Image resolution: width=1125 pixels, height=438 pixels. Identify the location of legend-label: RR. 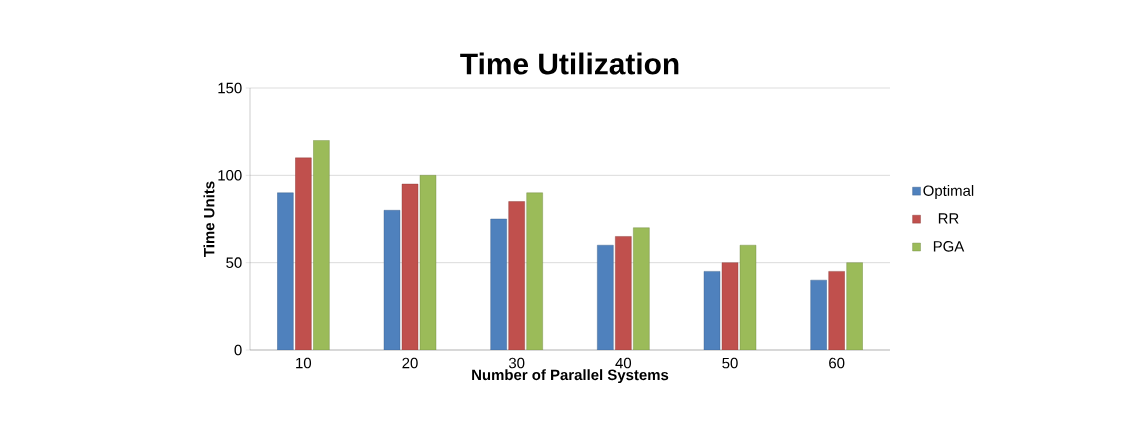
(948, 218).